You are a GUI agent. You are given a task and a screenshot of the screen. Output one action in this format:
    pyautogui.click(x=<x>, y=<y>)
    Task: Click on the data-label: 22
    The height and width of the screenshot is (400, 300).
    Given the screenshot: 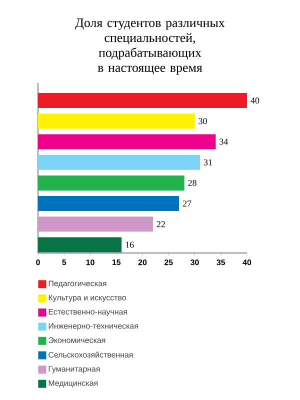 What is the action you would take?
    pyautogui.click(x=160, y=224)
    